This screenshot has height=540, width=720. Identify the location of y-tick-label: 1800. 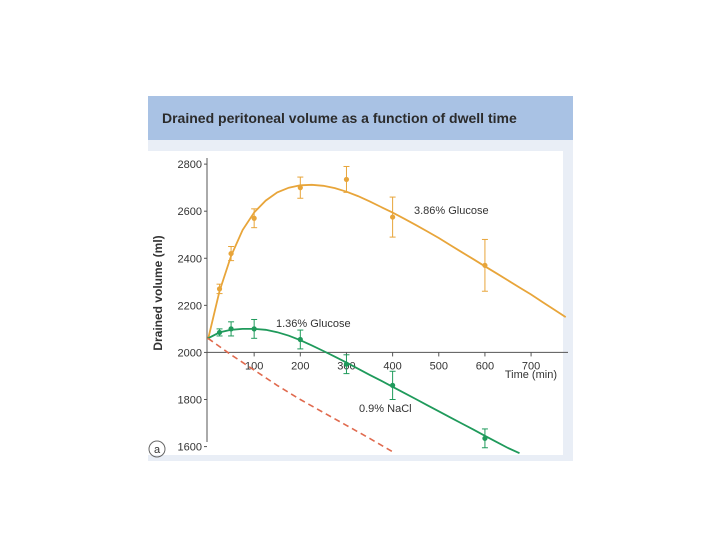
(190, 401).